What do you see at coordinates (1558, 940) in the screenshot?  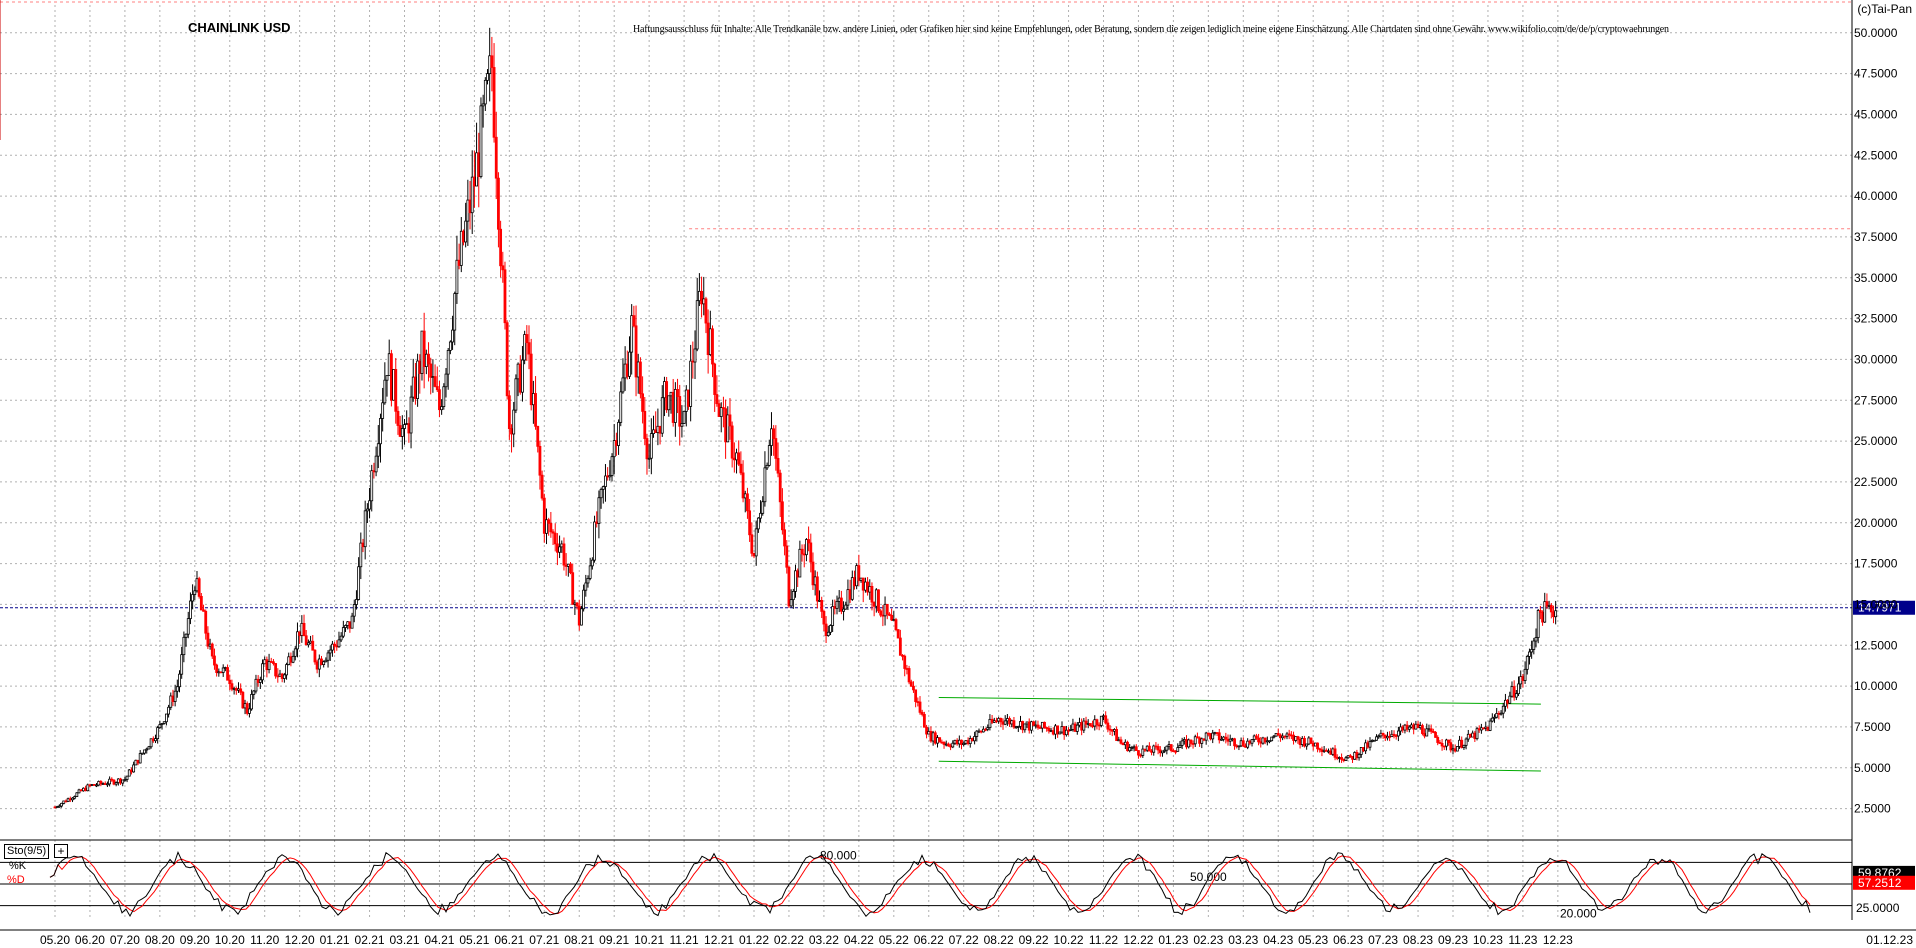 I see `x-tick-label: 12.23` at bounding box center [1558, 940].